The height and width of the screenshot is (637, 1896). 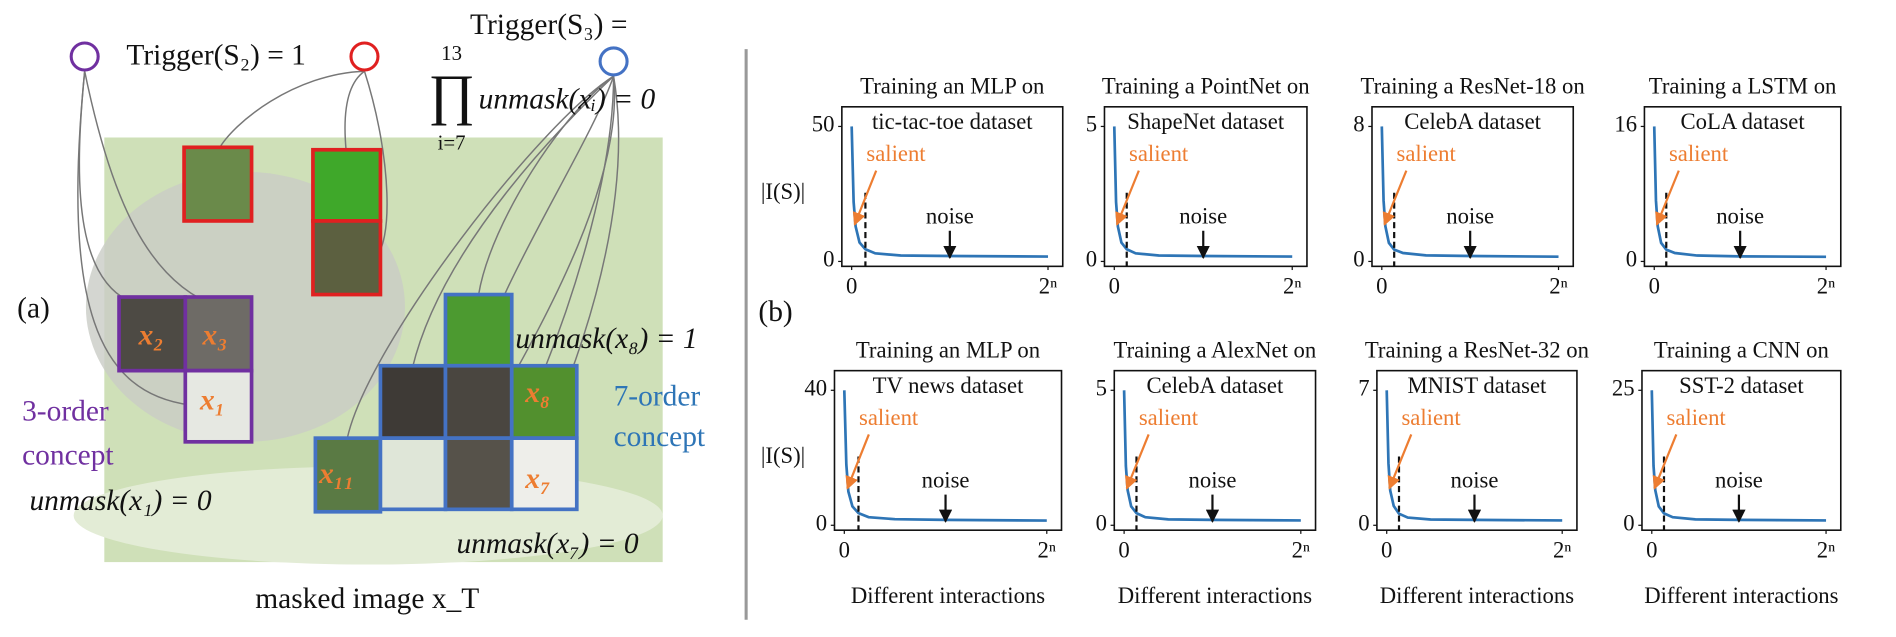 I want to click on patch-label: x₁₁, so click(x=336, y=474).